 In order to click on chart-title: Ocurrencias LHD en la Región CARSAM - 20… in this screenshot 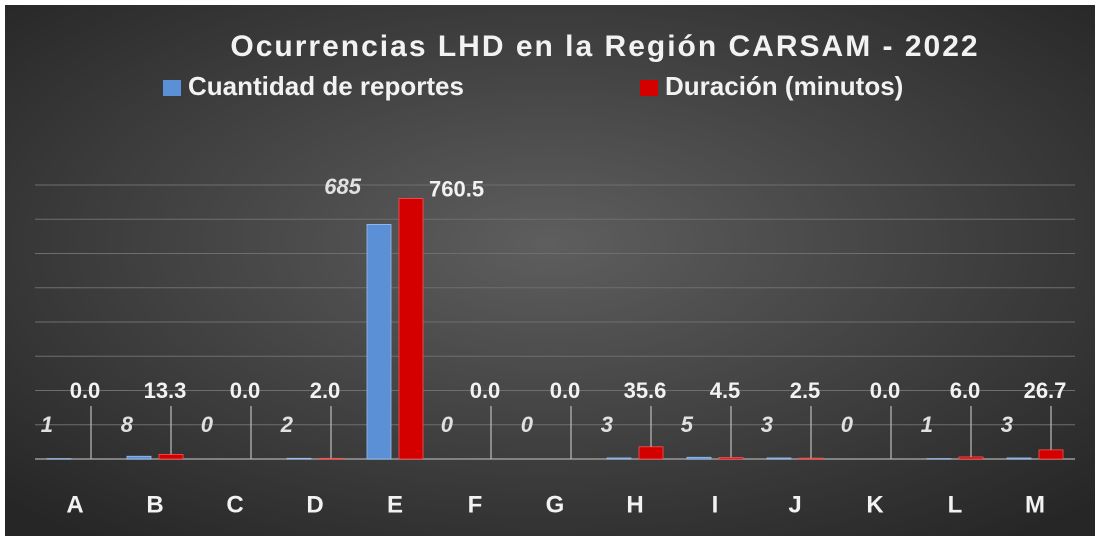, I will do `click(604, 46)`.